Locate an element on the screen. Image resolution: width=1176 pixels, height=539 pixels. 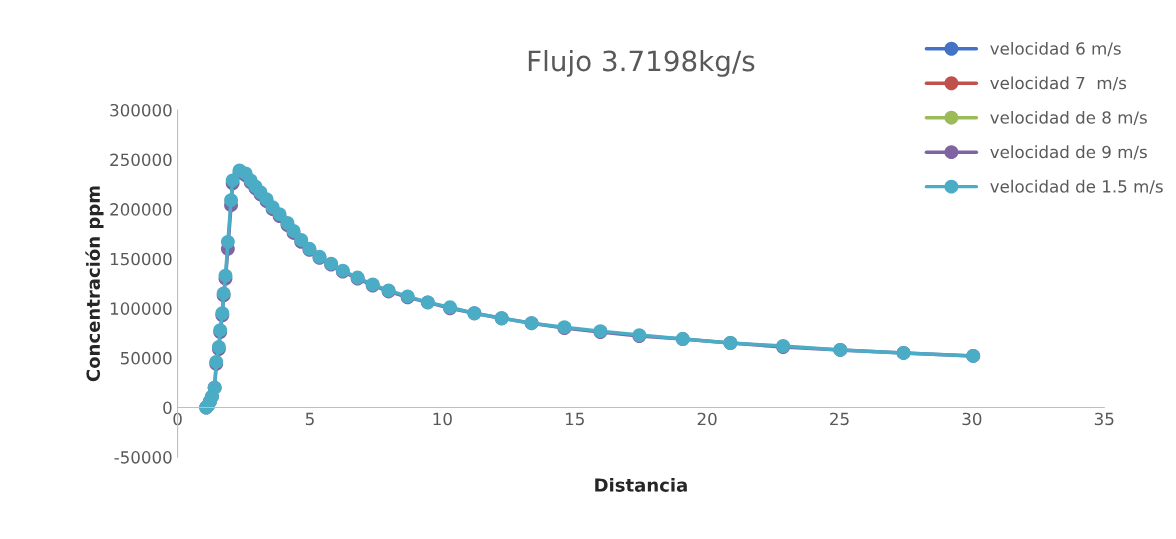
y-axis-title: Concentración ppm is located at coordinates (94, 284).